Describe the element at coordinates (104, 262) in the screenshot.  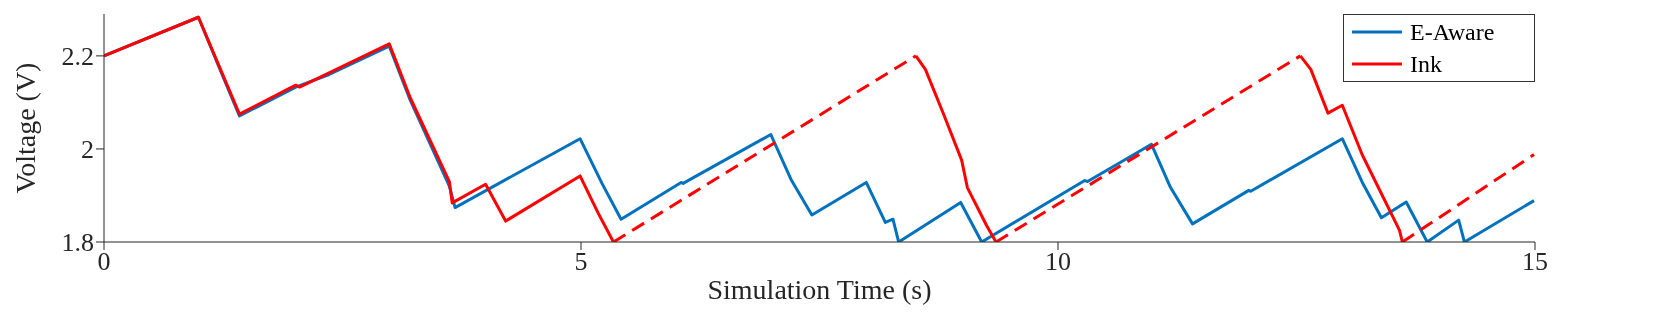
I see `x-tick-label: 0` at that location.